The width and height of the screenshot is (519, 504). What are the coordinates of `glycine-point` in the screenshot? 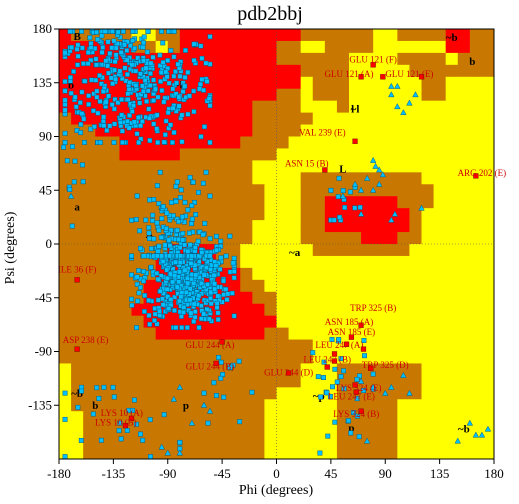 It's located at (391, 219).